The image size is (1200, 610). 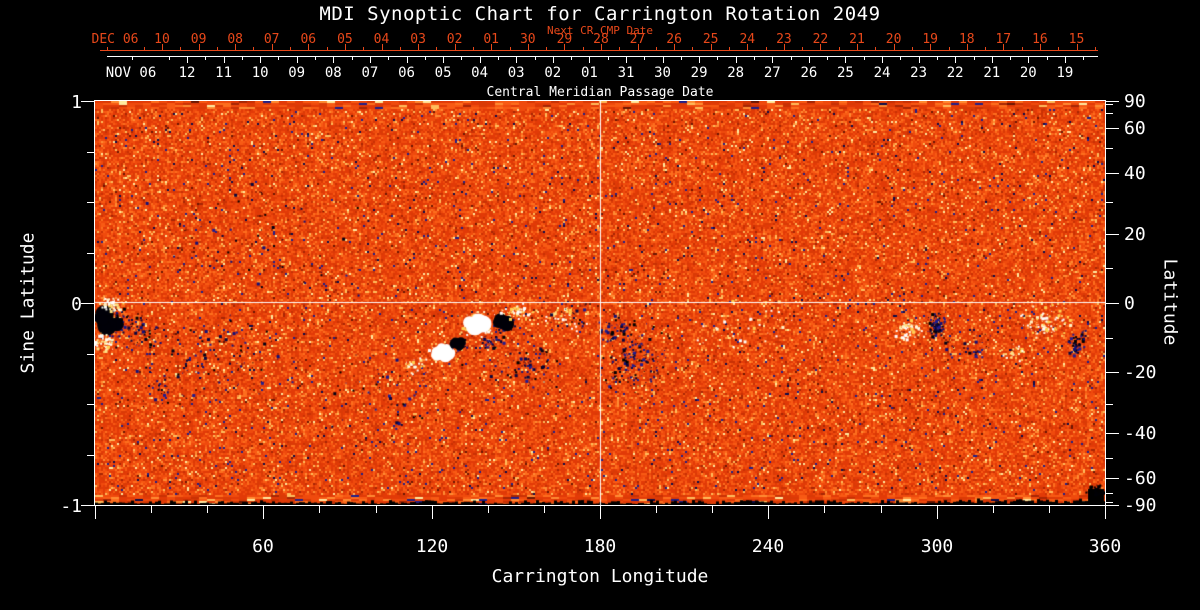 I want to click on next-cr-tick-label: 22, so click(x=820, y=39).